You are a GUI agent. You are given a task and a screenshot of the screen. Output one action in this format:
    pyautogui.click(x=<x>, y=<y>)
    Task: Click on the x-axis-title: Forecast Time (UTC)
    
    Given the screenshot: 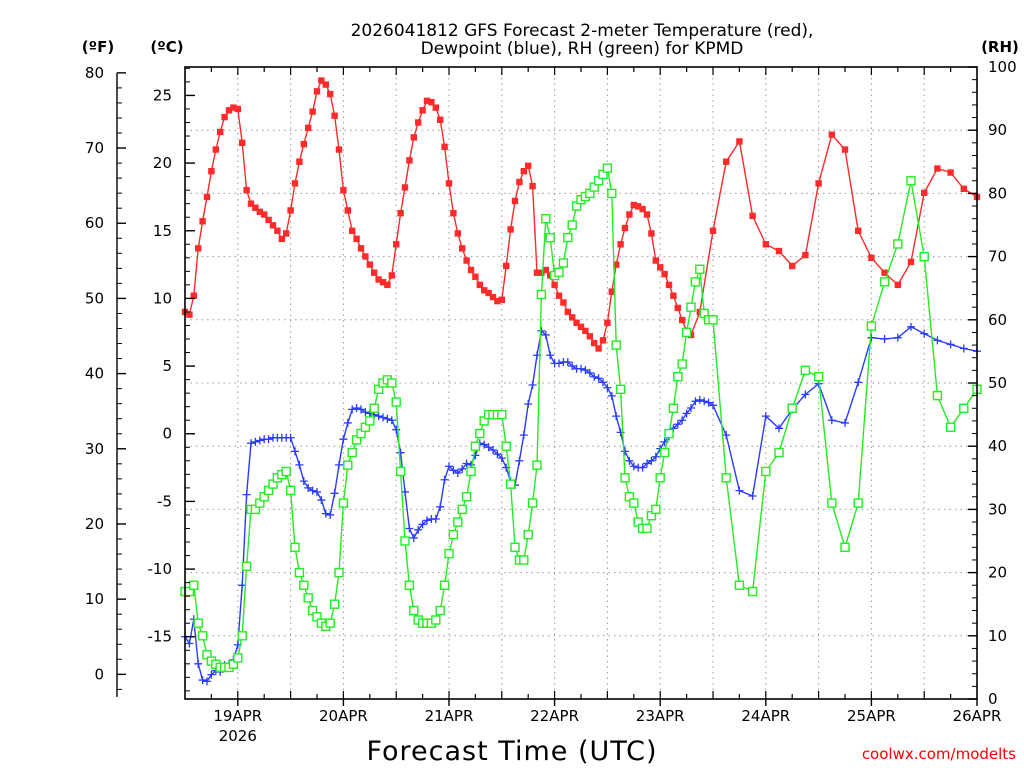 What is the action you would take?
    pyautogui.click(x=511, y=751)
    